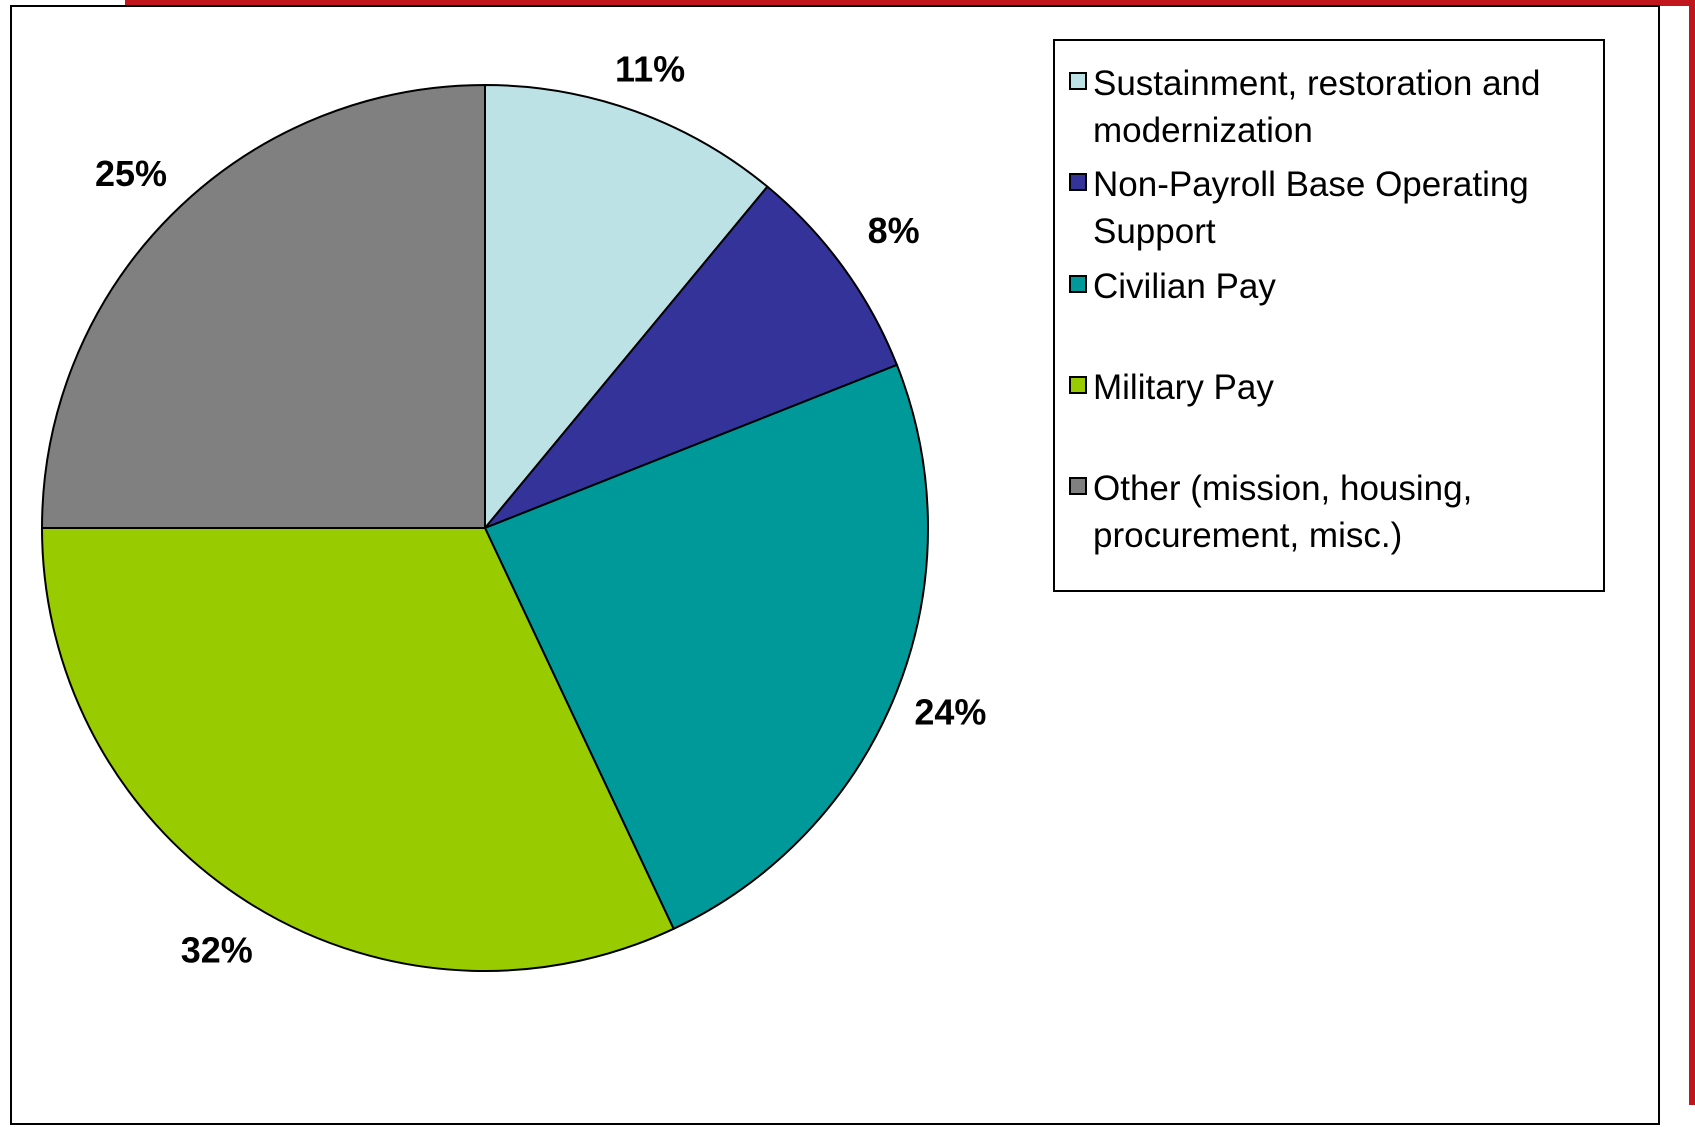  What do you see at coordinates (1311, 208) in the screenshot?
I see `legend-label: Non-Payroll Base Operating Support` at bounding box center [1311, 208].